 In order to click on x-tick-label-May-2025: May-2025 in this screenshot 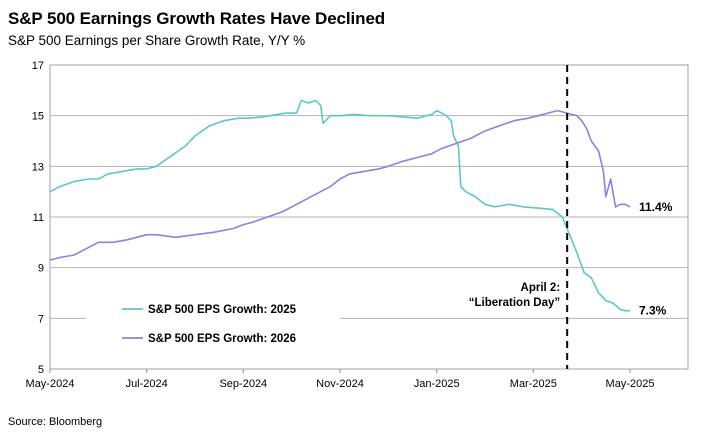, I will do `click(630, 384)`.